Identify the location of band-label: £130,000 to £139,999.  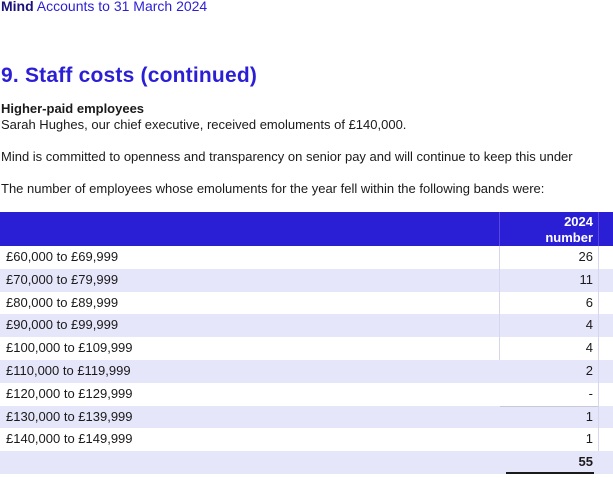
(69, 416).